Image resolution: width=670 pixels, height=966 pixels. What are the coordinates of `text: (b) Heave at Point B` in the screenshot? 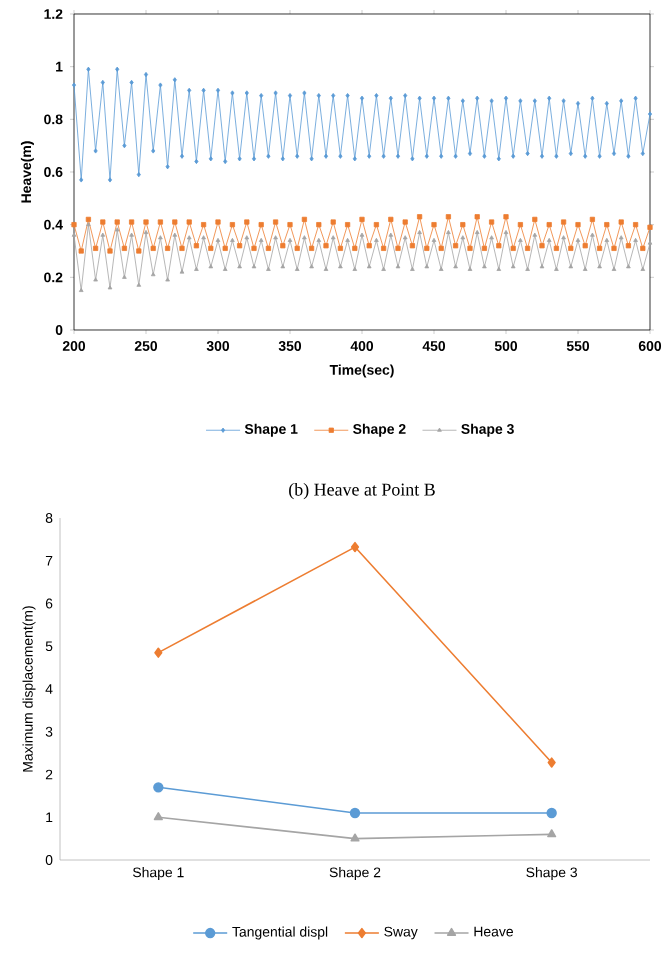 It's located at (362, 491).